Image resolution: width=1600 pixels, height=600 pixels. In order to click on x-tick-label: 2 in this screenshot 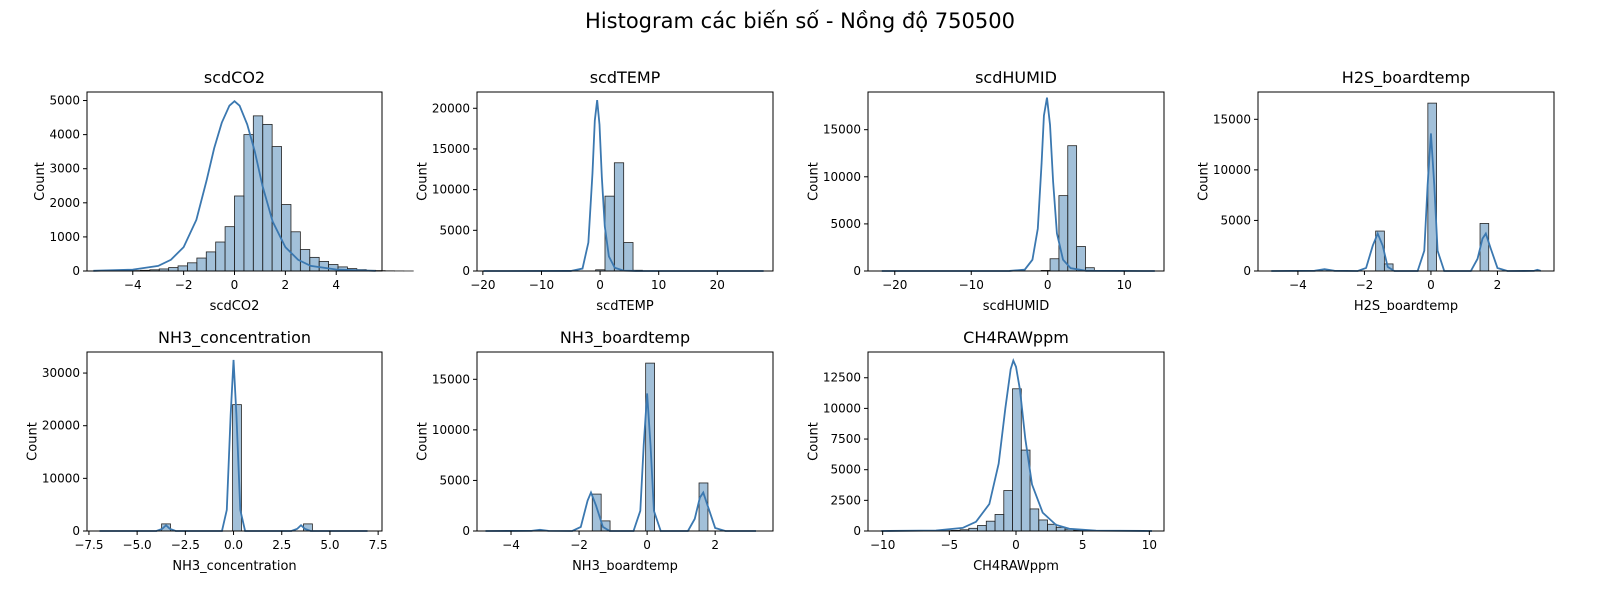, I will do `click(286, 285)`.